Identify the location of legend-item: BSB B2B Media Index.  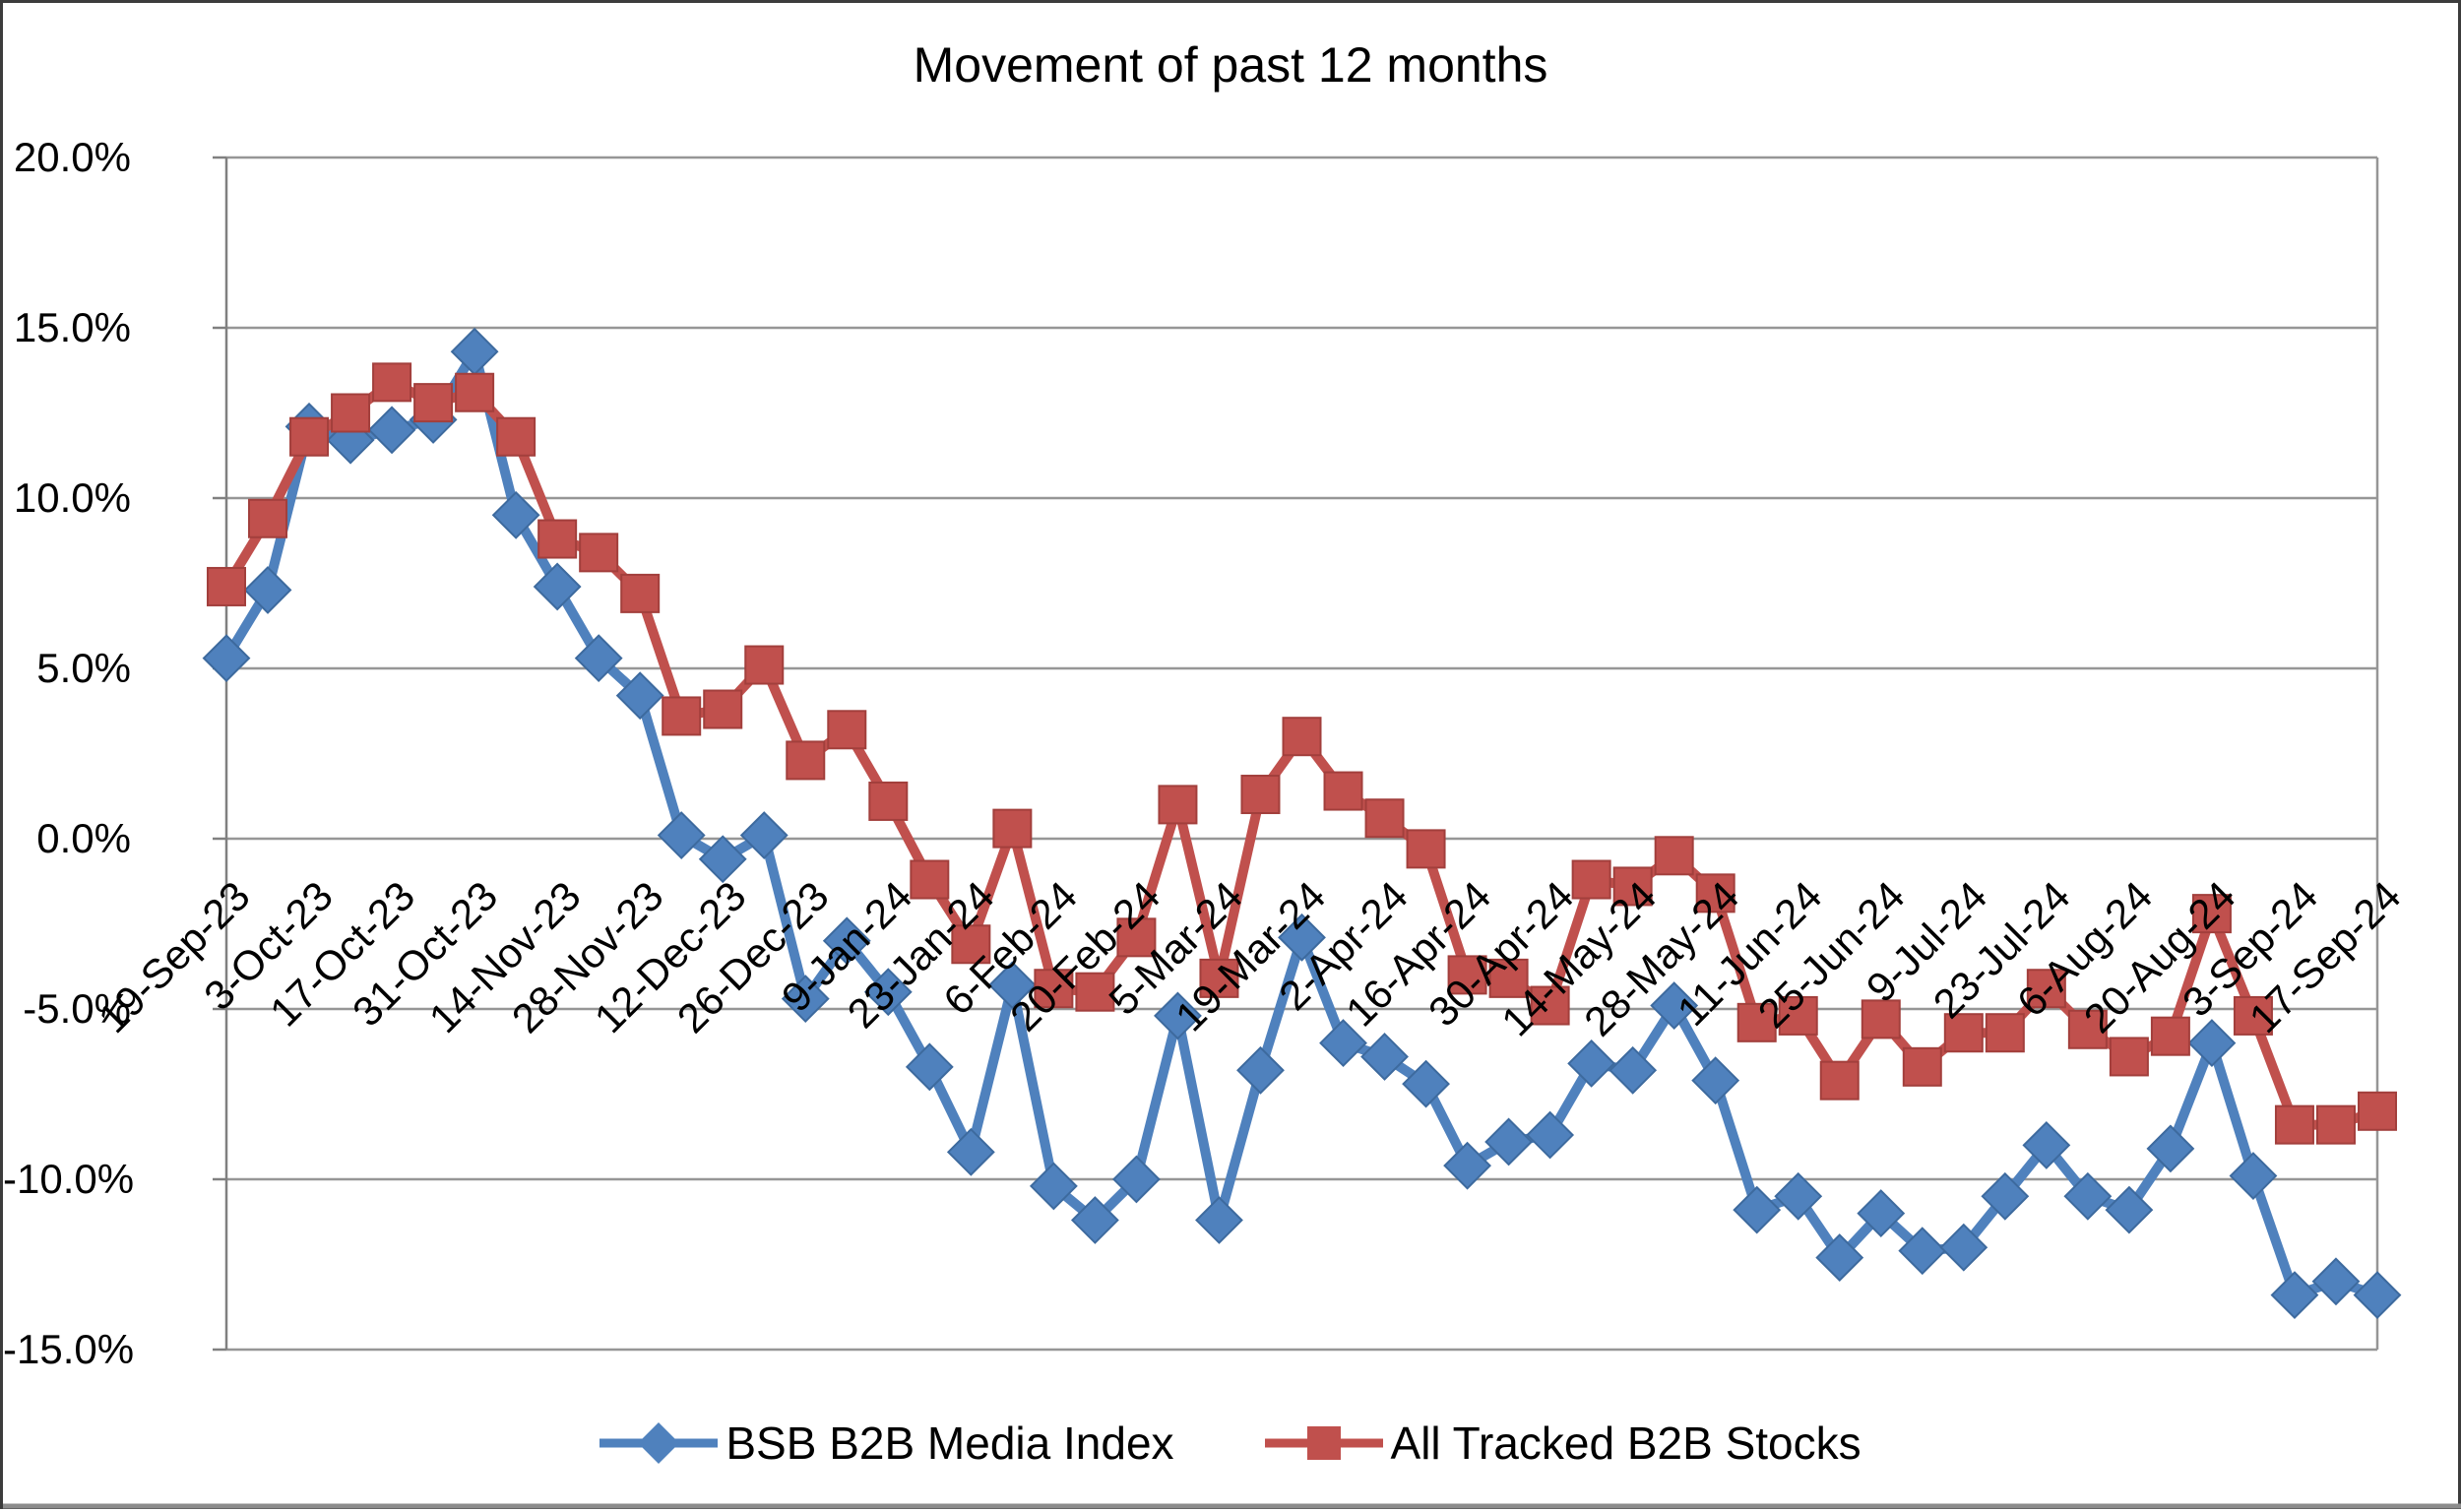
(886, 1443).